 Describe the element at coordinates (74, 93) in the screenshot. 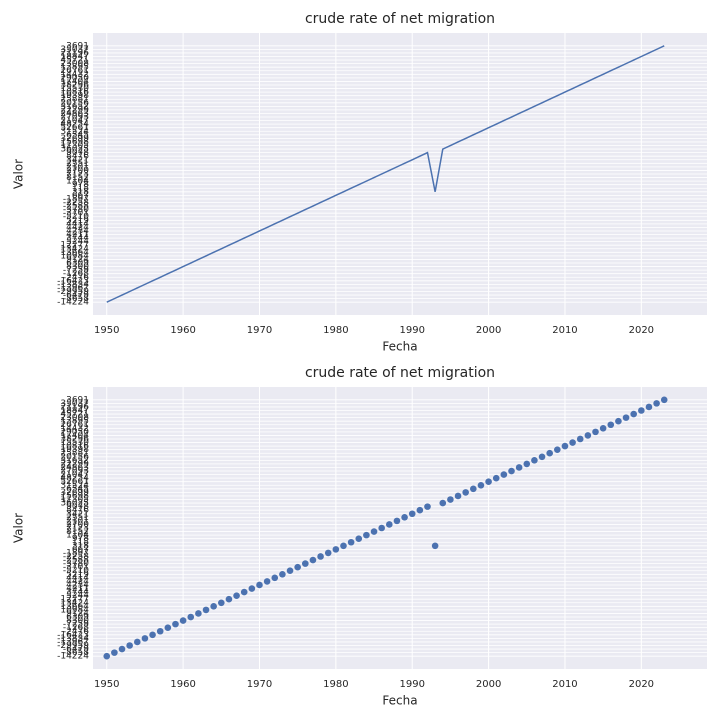

I see `y-tick-label: 10816` at that location.